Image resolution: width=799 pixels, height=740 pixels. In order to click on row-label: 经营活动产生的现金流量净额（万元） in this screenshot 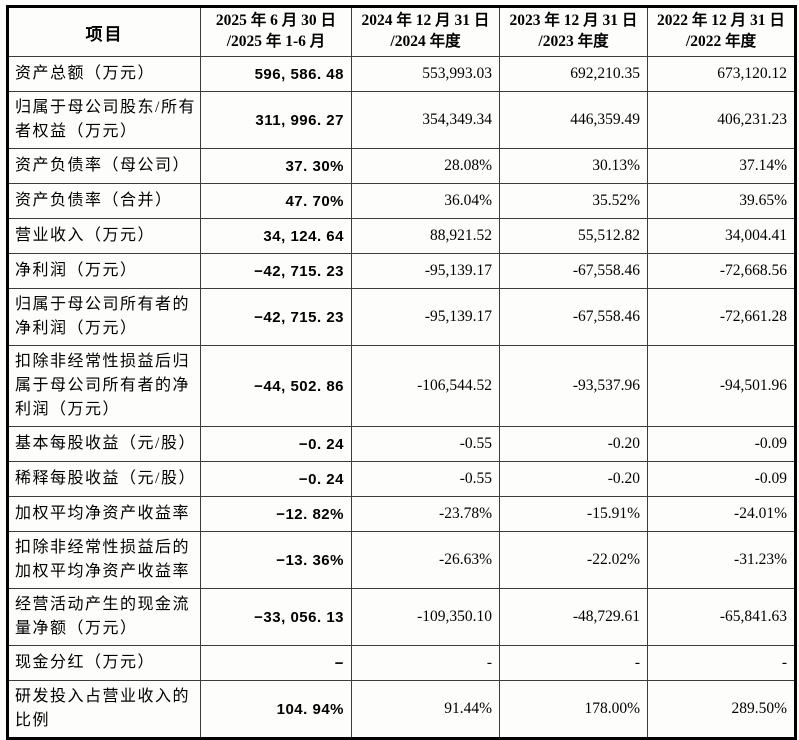, I will do `click(104, 617)`.